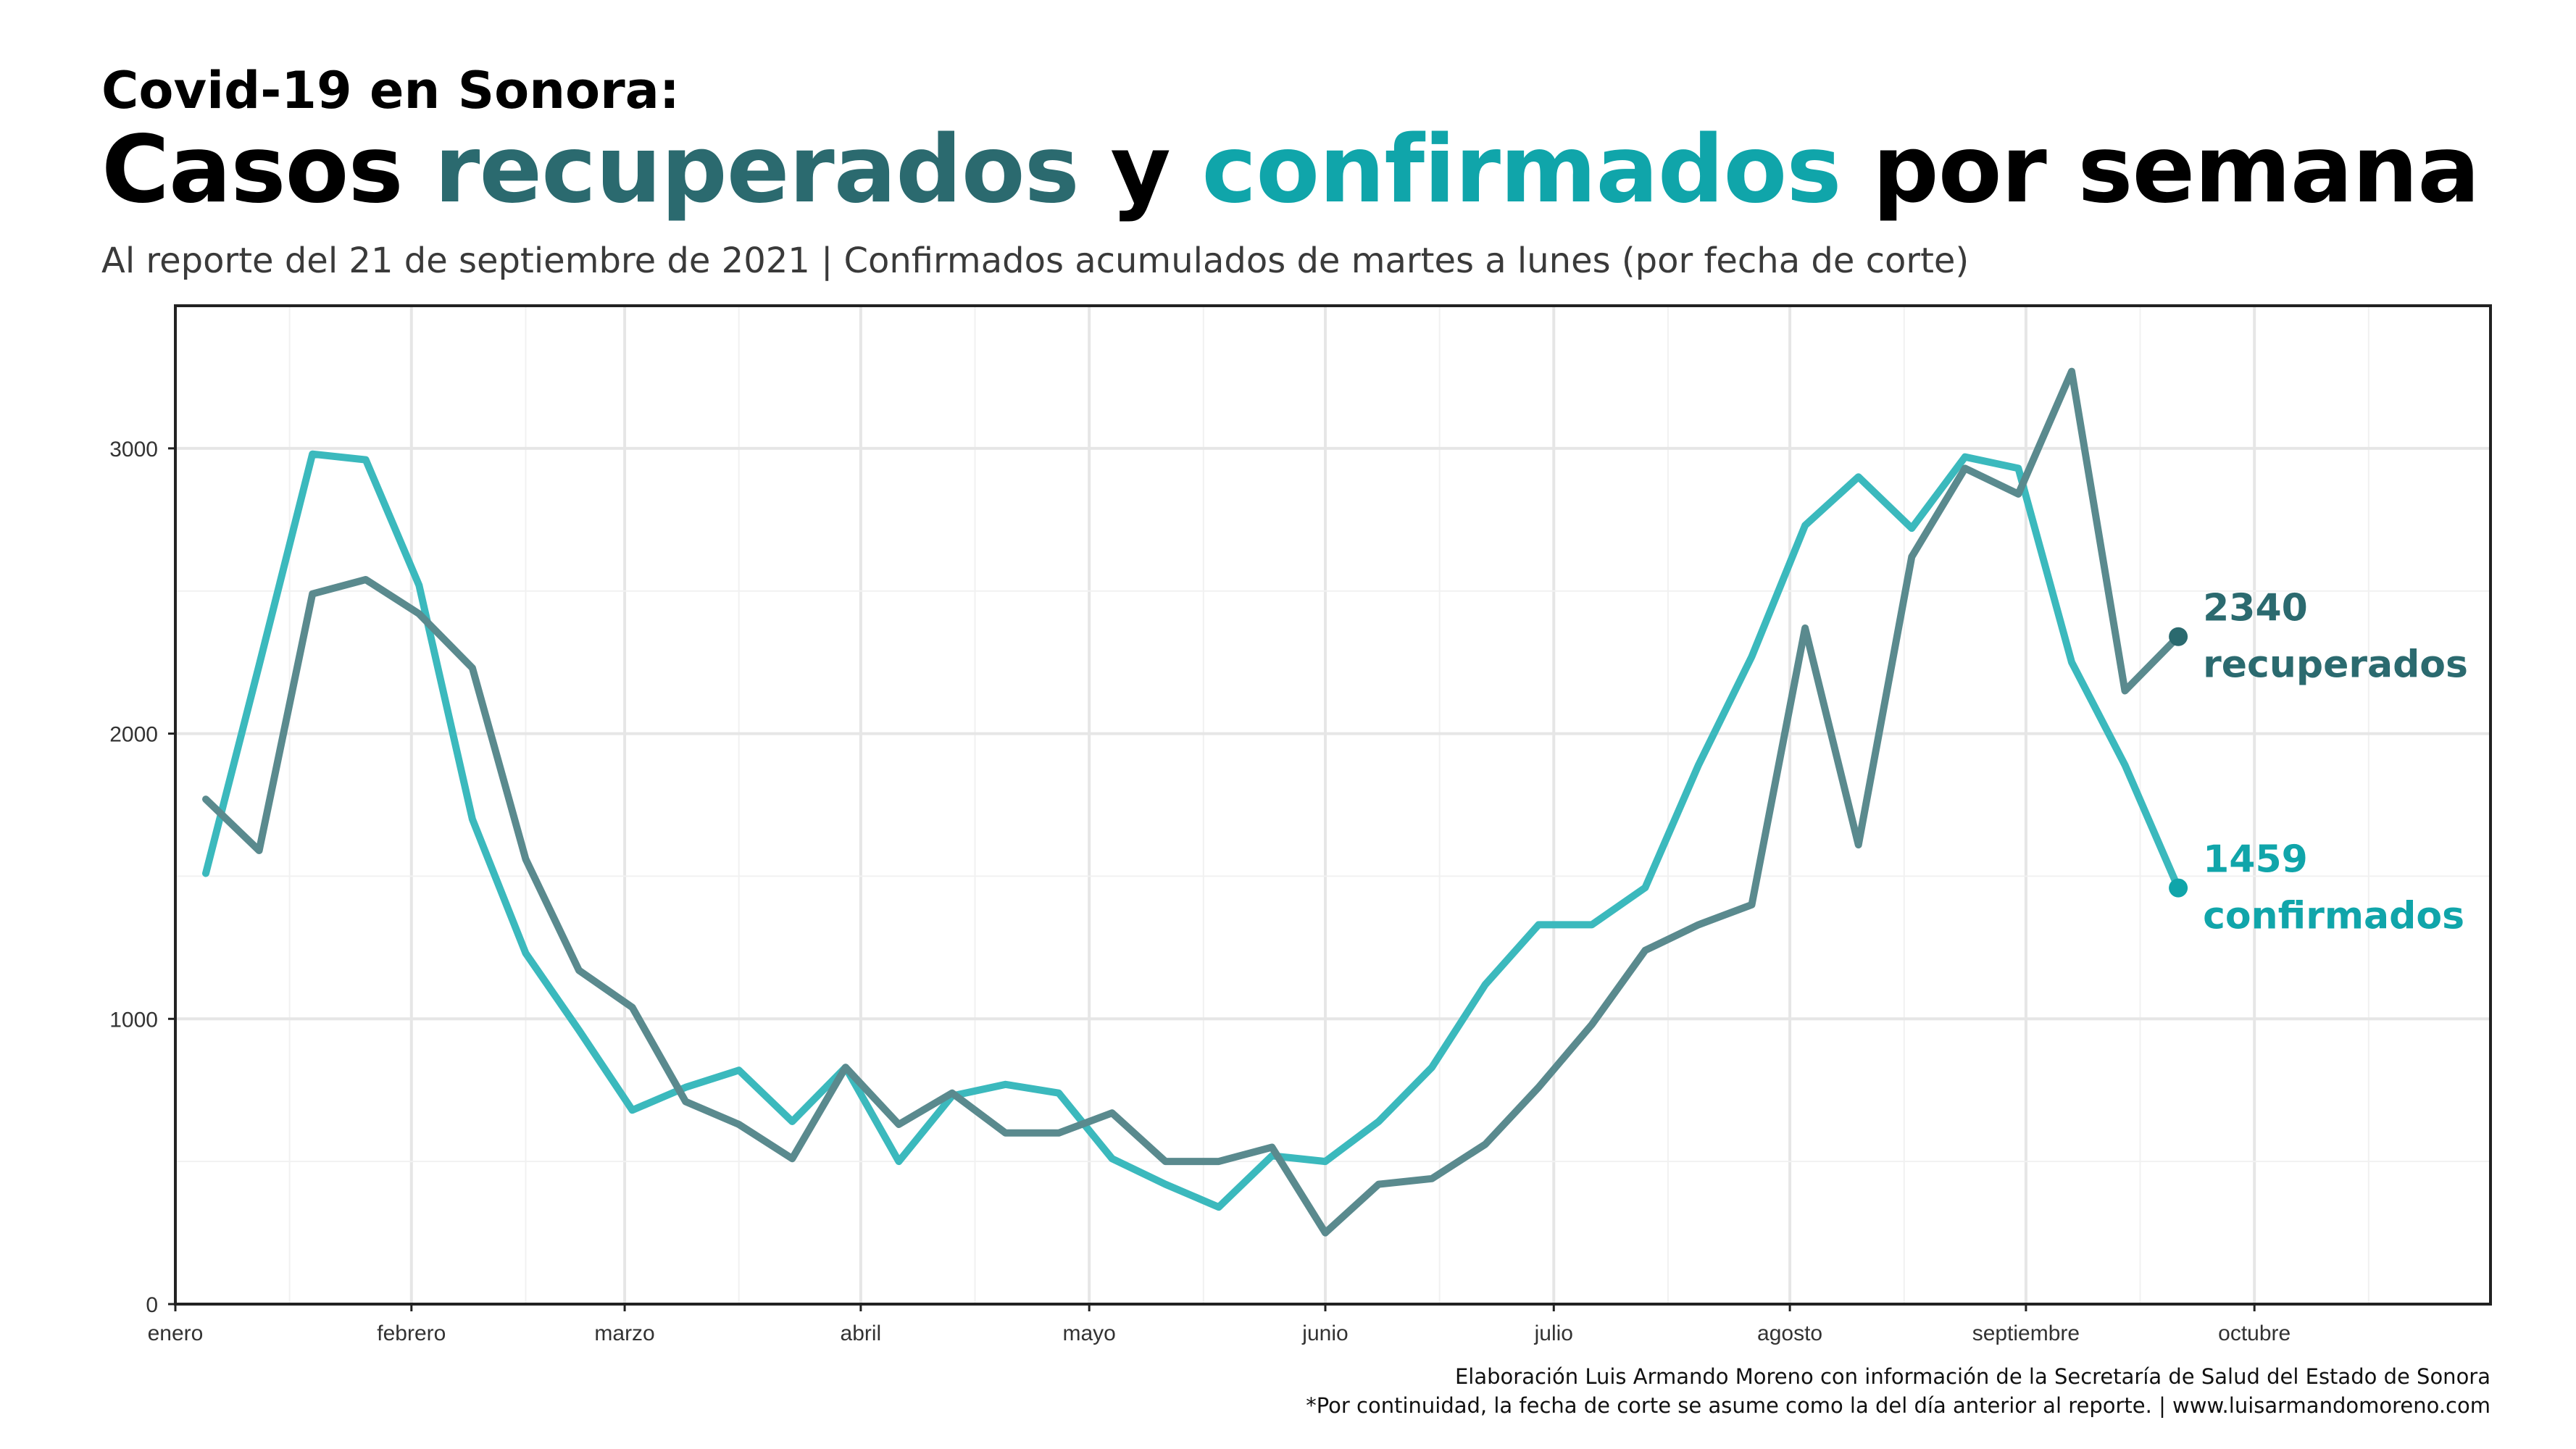 This screenshot has width=2576, height=1449. Describe the element at coordinates (2255, 860) in the screenshot. I see `end-value-confirmados: 1459` at that location.